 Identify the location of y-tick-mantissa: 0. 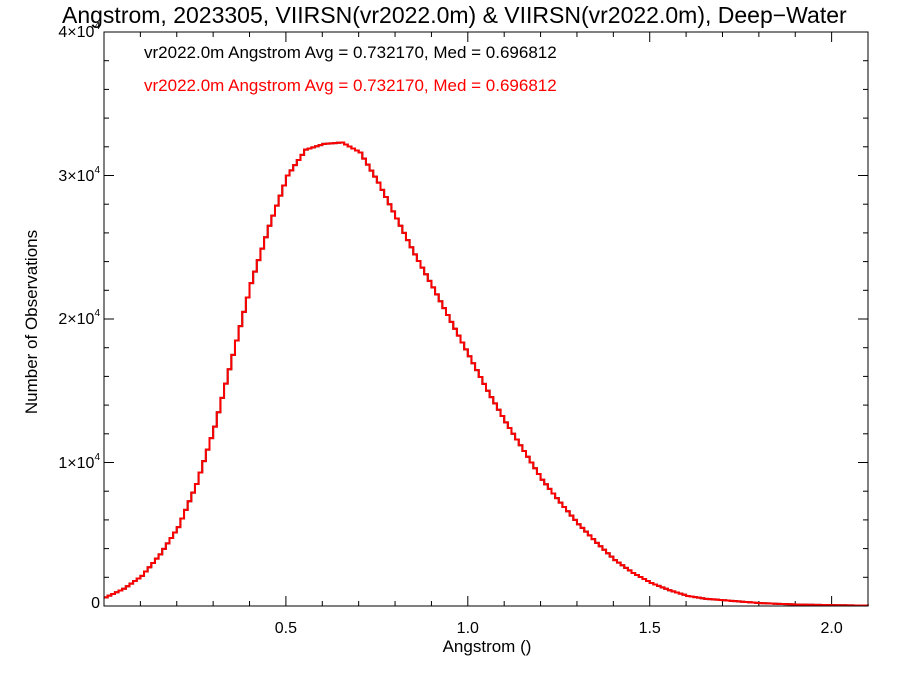
(95, 603).